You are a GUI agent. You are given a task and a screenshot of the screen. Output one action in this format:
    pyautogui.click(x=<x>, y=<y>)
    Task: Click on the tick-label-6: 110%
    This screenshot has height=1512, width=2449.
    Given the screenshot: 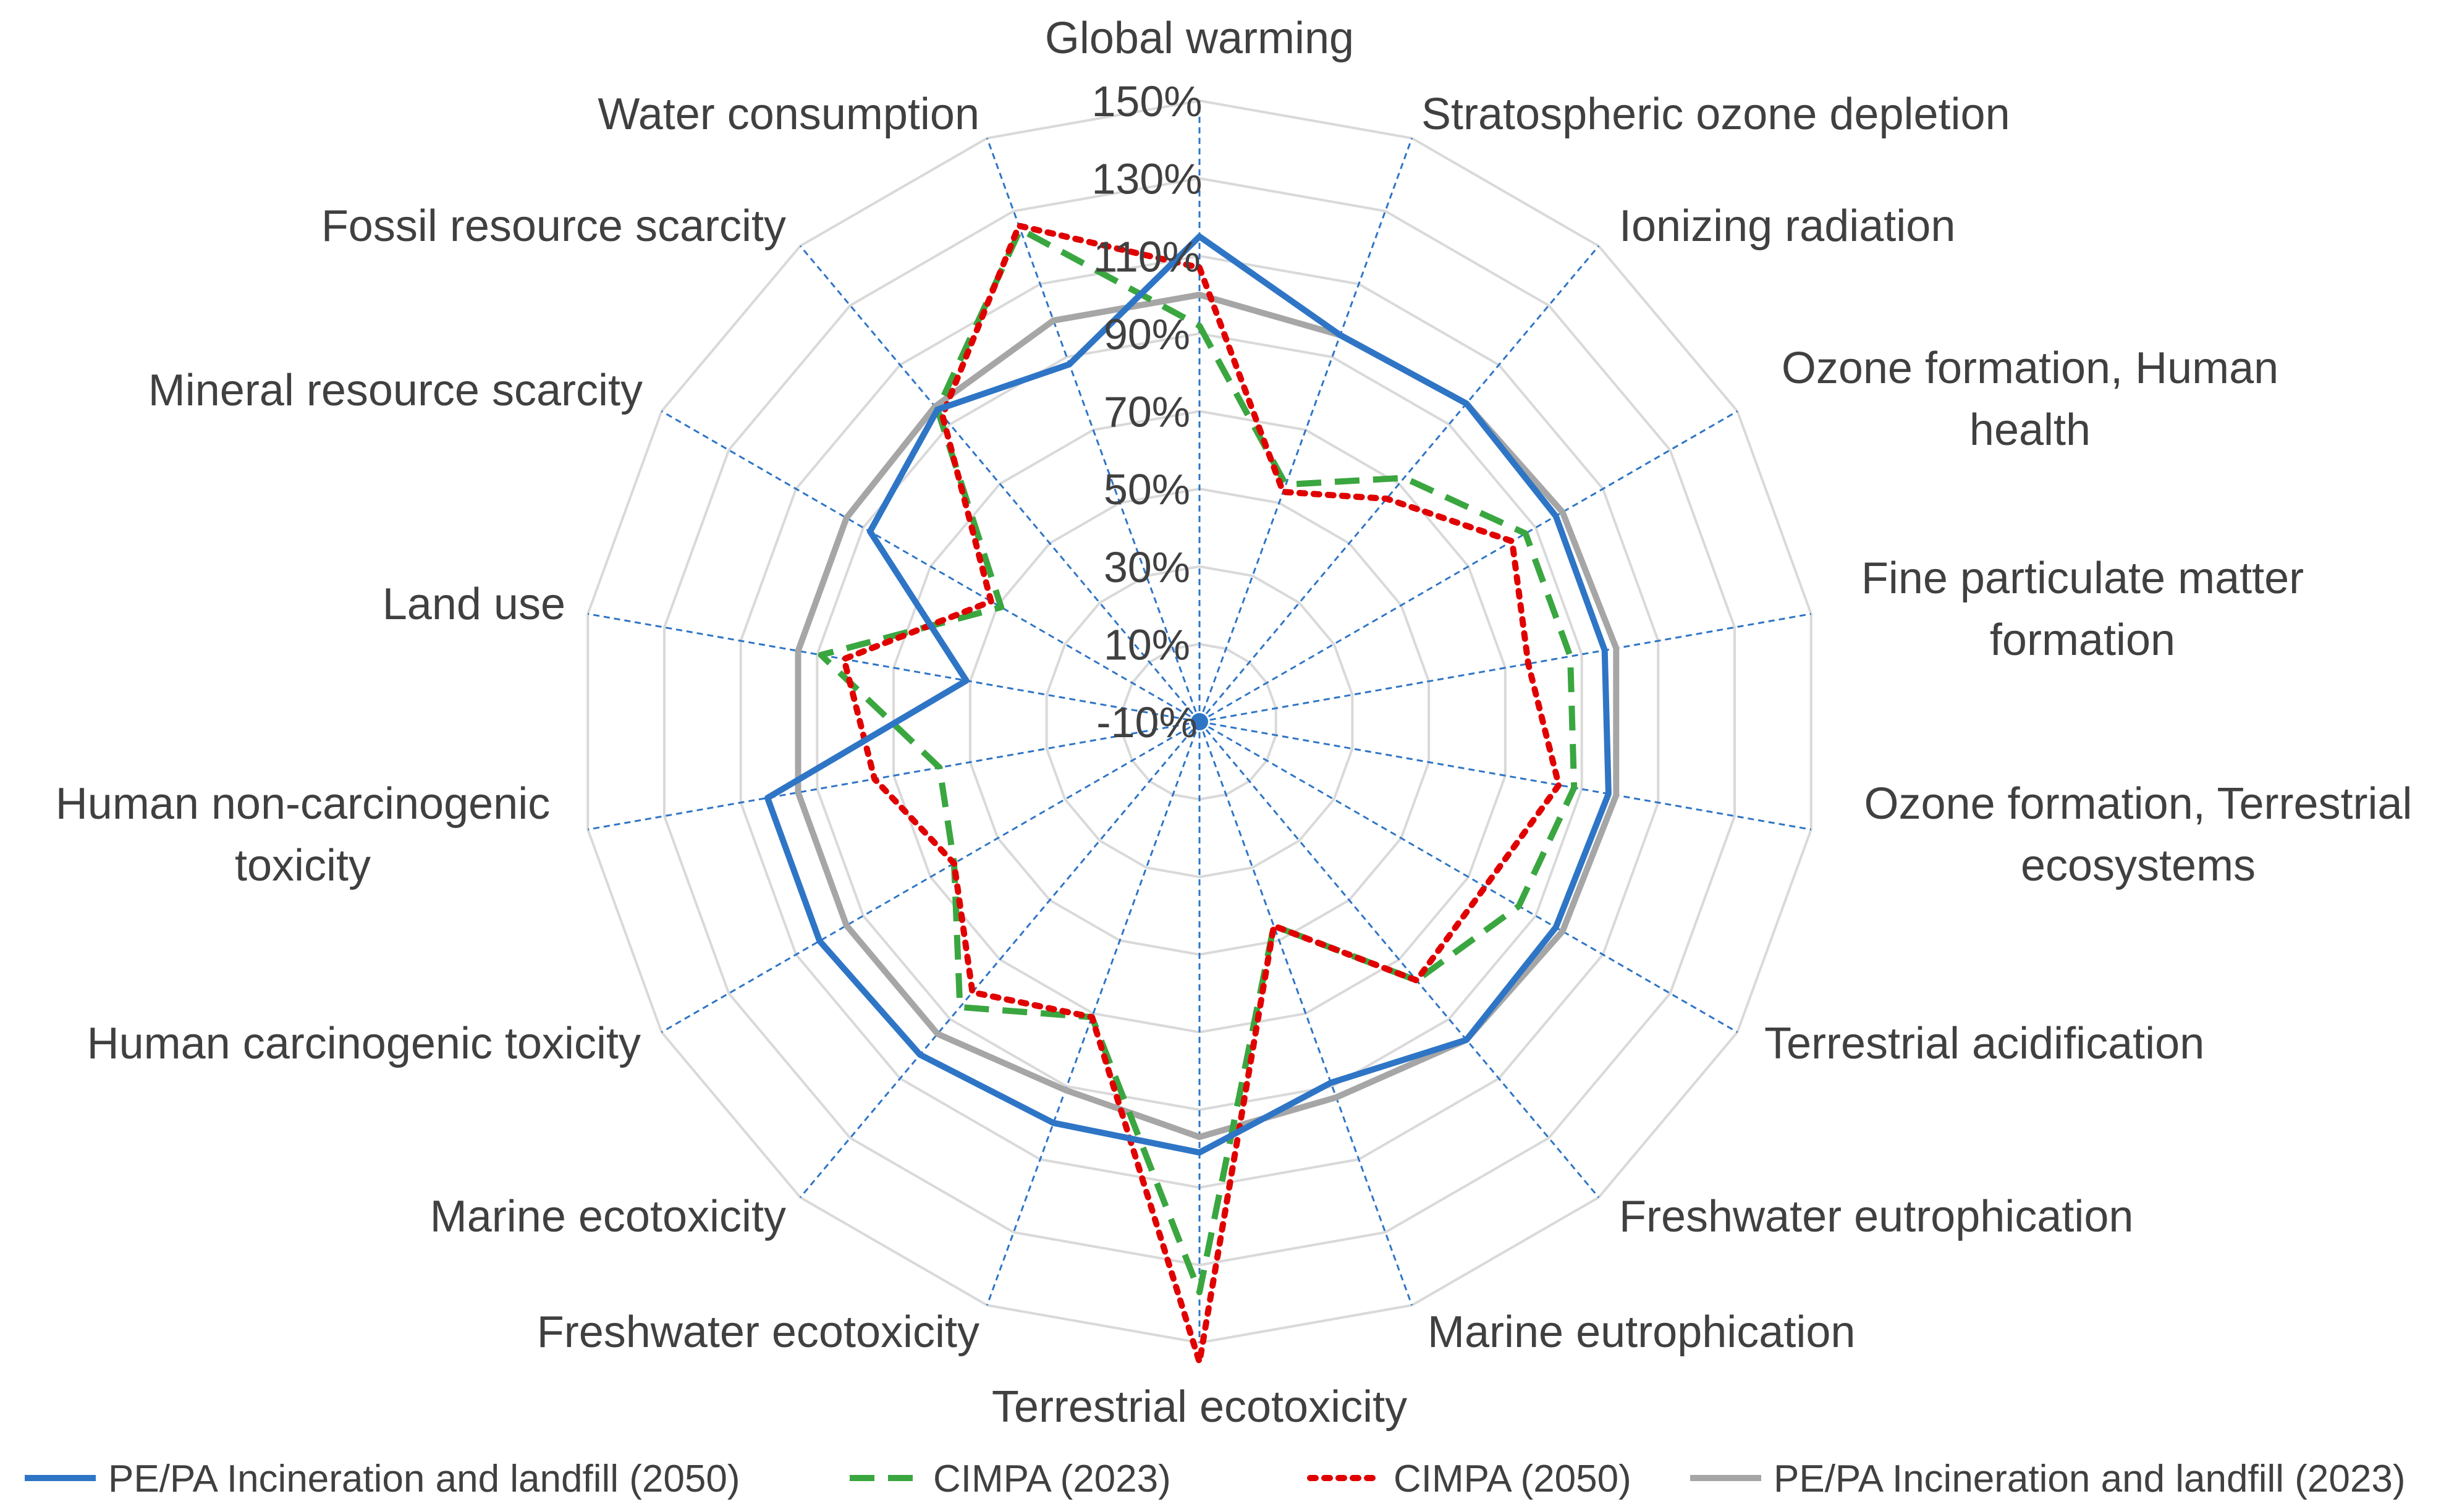 What is the action you would take?
    pyautogui.click(x=1147, y=256)
    